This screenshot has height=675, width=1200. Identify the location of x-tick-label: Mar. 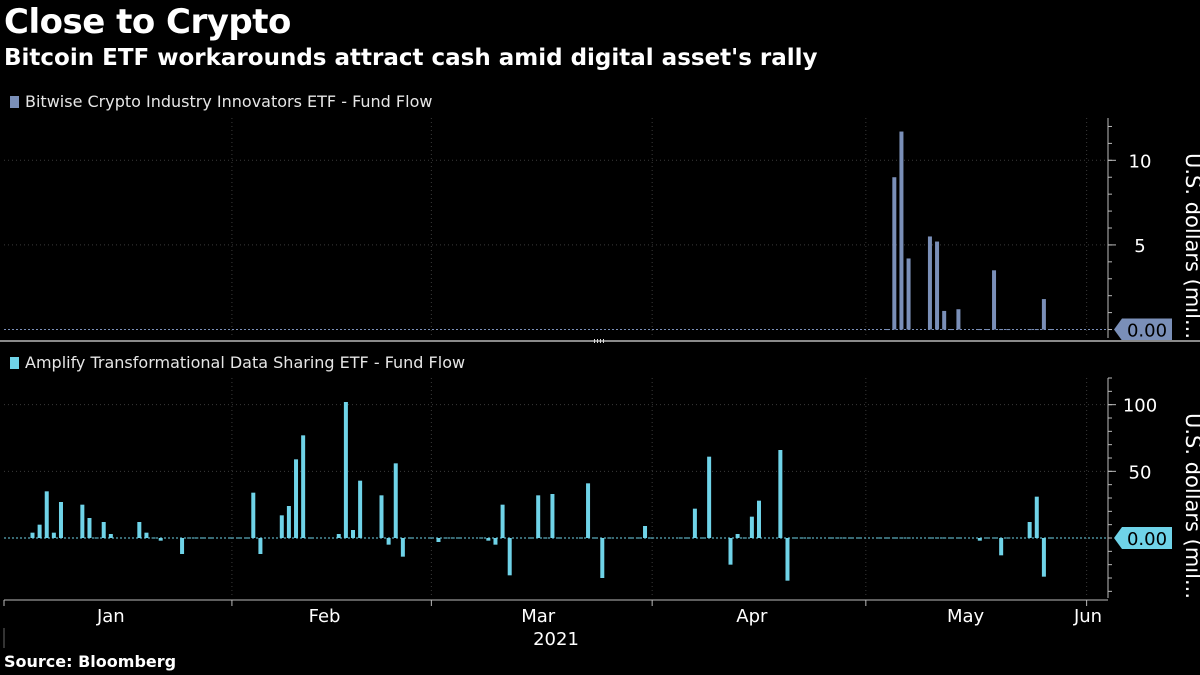
(538, 616).